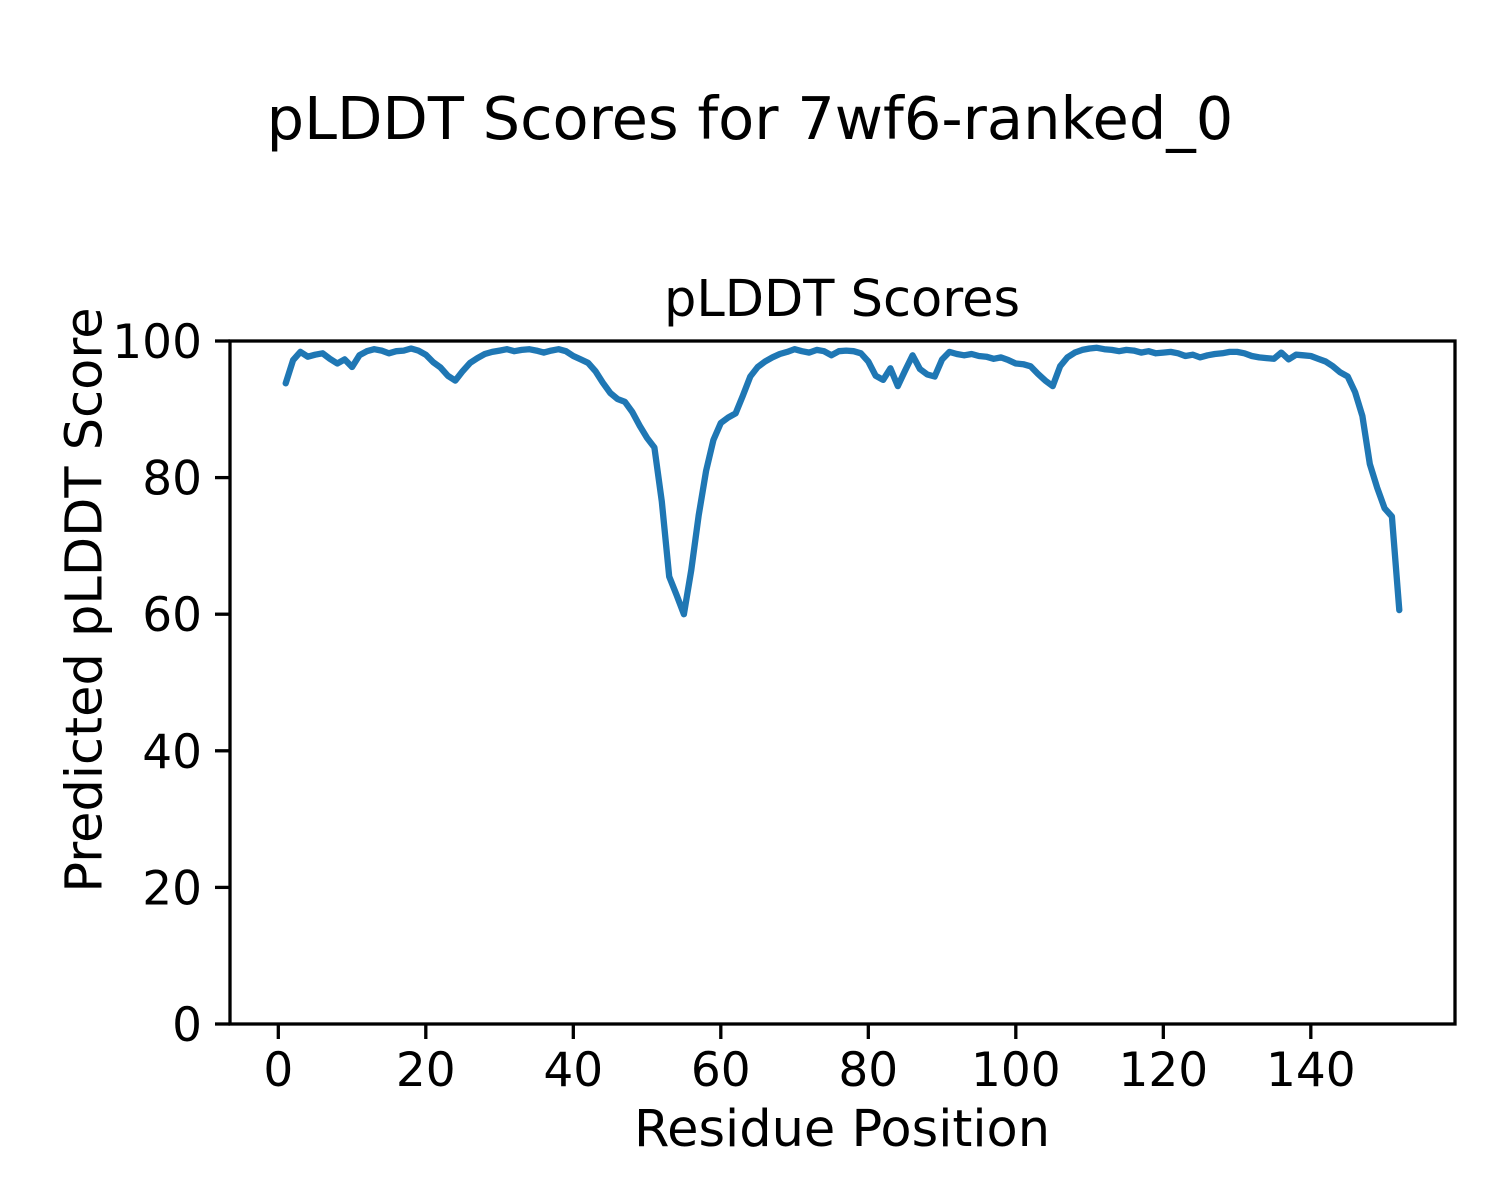 Image resolution: width=1500 pixels, height=1200 pixels. I want to click on x-tick-label: 140, so click(1311, 1070).